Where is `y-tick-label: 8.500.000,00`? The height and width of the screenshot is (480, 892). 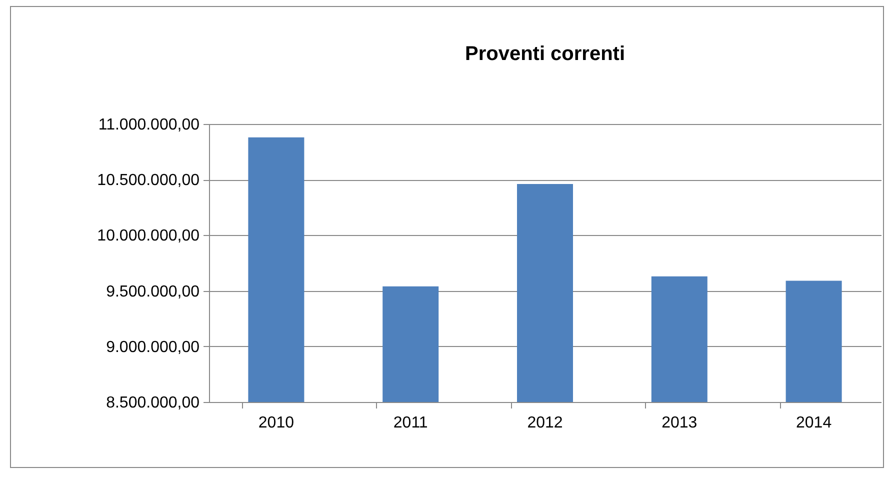 y-tick-label: 8.500.000,00 is located at coordinates (153, 403).